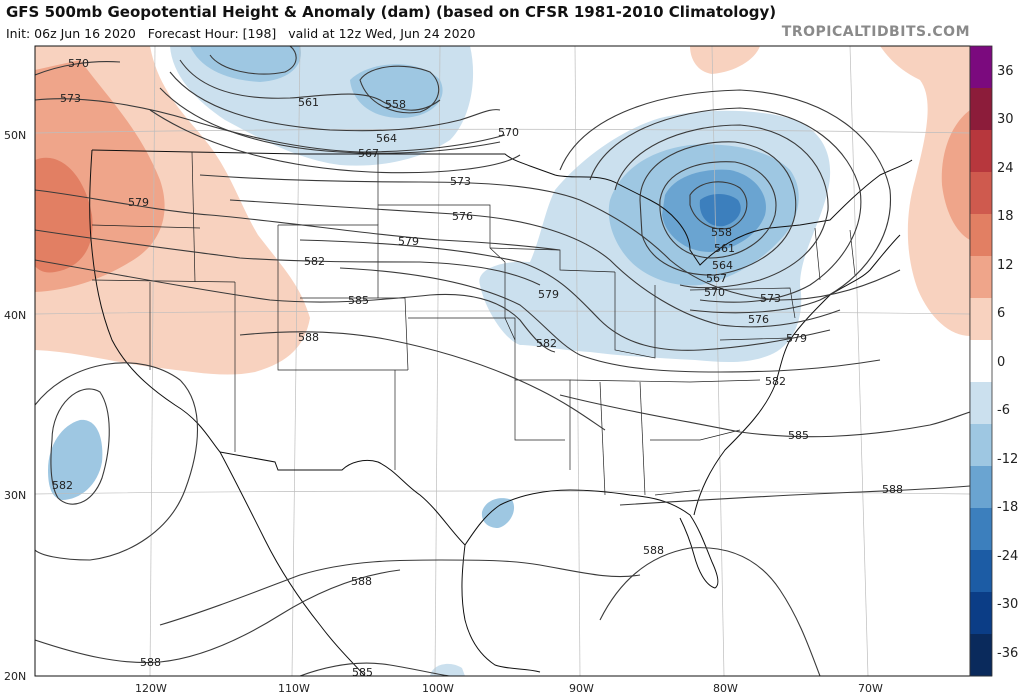 This screenshot has height=696, width=1024. What do you see at coordinates (498, 513) in the screenshot?
I see `negative-anomaly-gulf` at bounding box center [498, 513].